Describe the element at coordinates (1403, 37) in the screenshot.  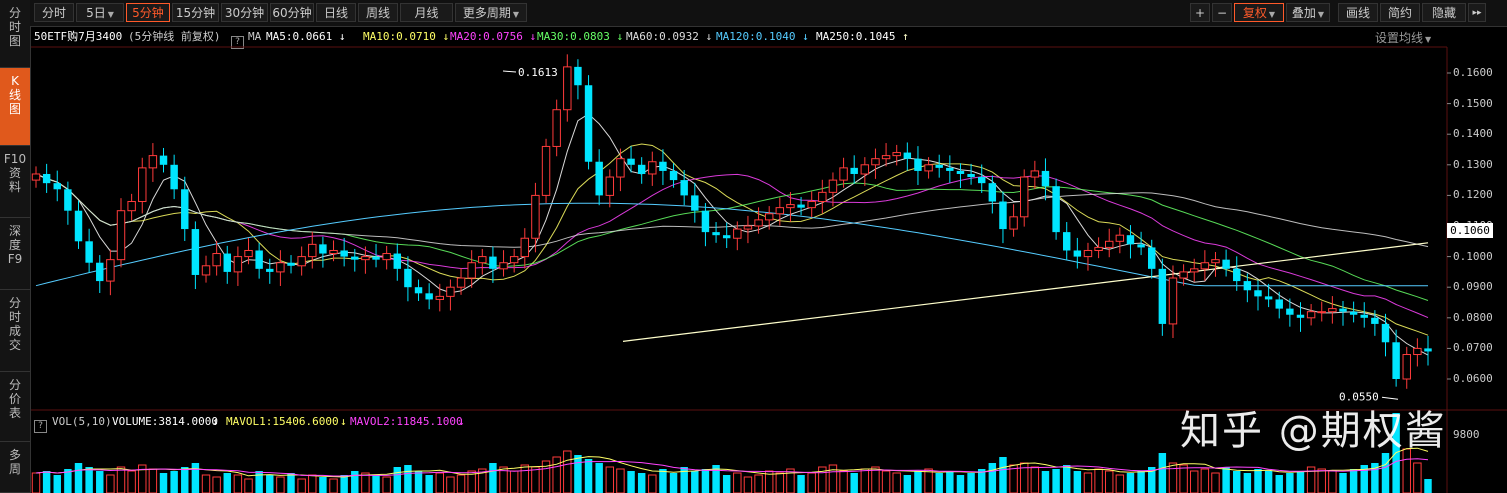
I see `ma-settings-button: 设置均线 ▼` at that location.